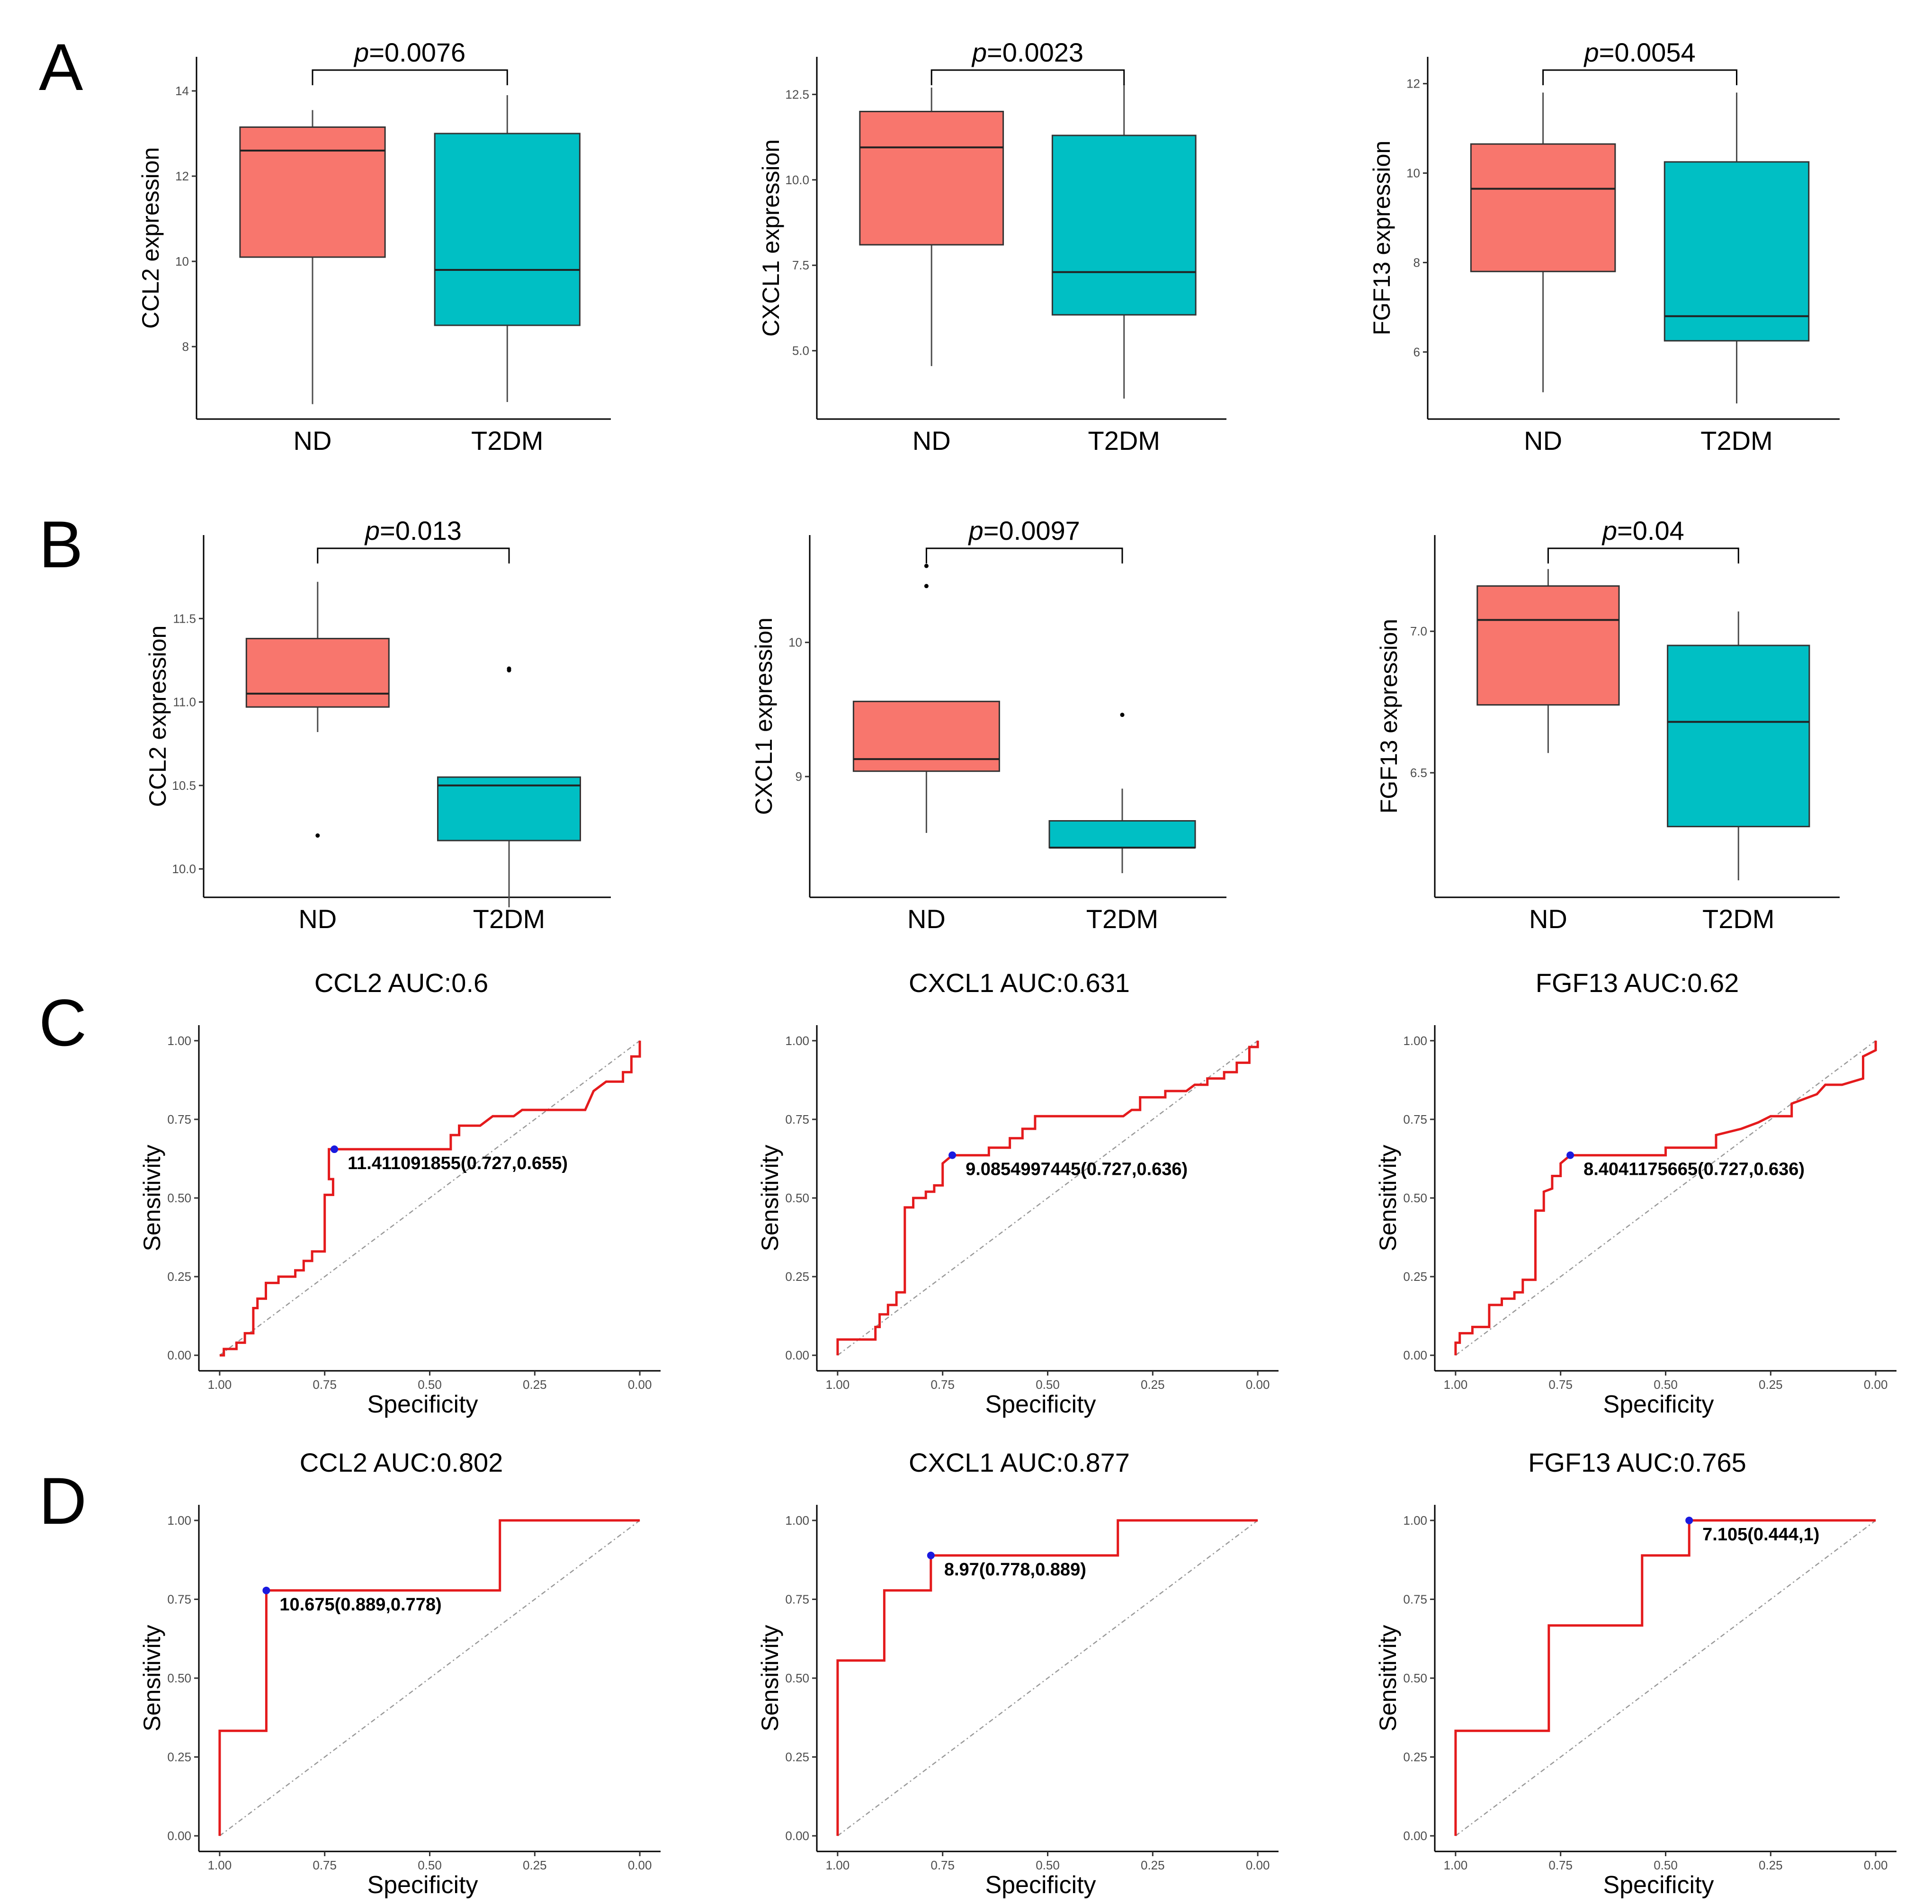  Describe the element at coordinates (1019, 983) in the screenshot. I see `chart-title: CXCL1 AUC:0.631` at that location.